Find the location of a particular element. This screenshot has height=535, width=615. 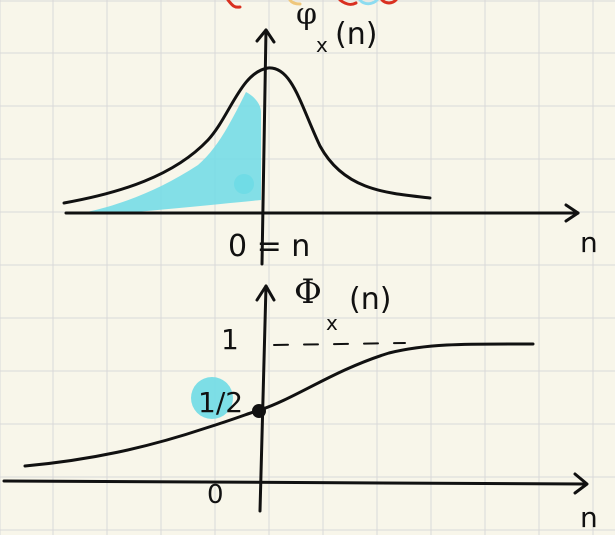

top-function-subscript: x is located at coordinates (322, 45).